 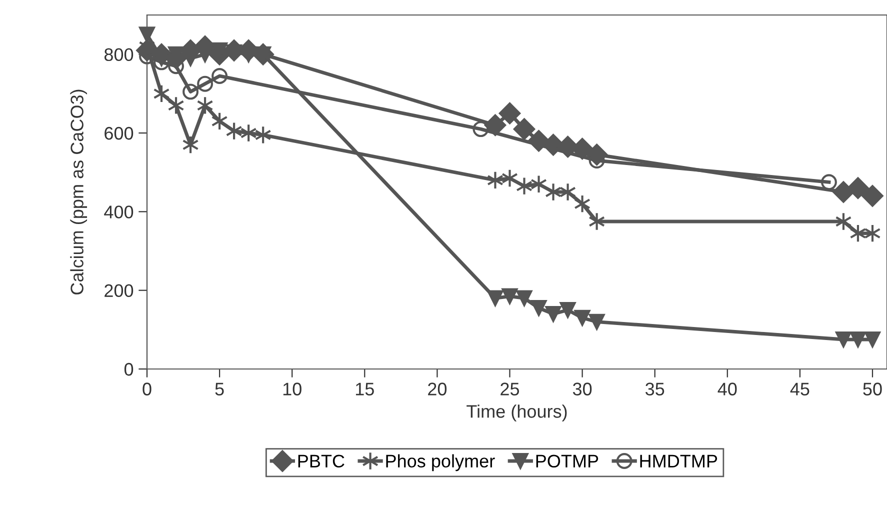 I want to click on x-tick-label: 15, so click(x=365, y=389).